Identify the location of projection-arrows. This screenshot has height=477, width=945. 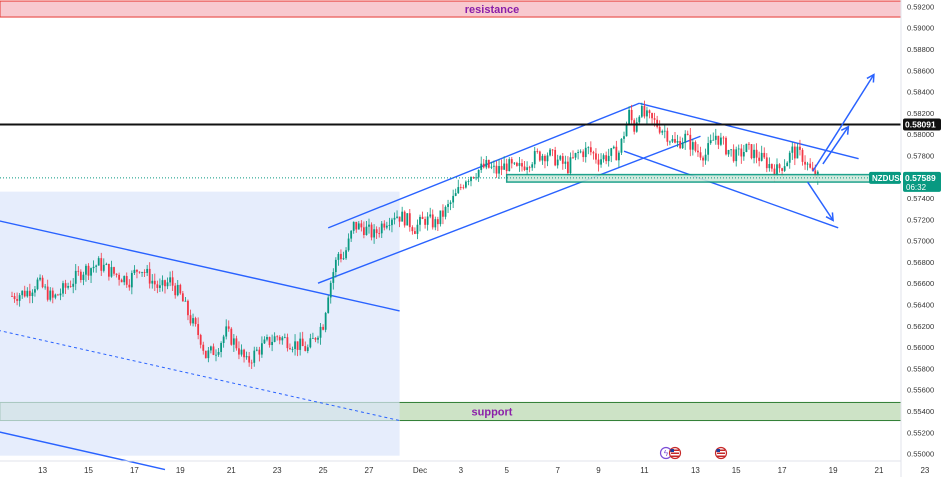
(840, 147).